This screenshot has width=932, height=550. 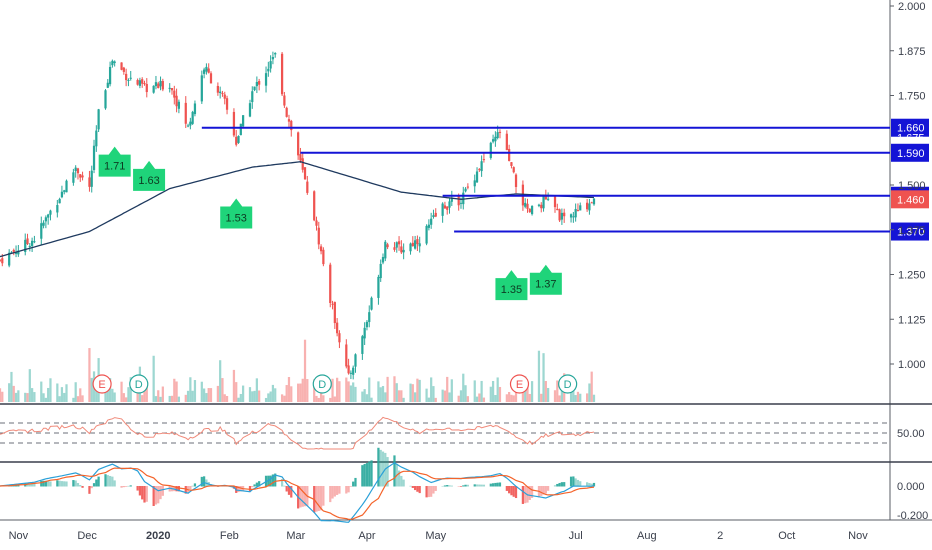 I want to click on time-axis: Nov Dec 2020 Feb Mar Apr May Jul Aug 2 Oct Nov, so click(x=439, y=536).